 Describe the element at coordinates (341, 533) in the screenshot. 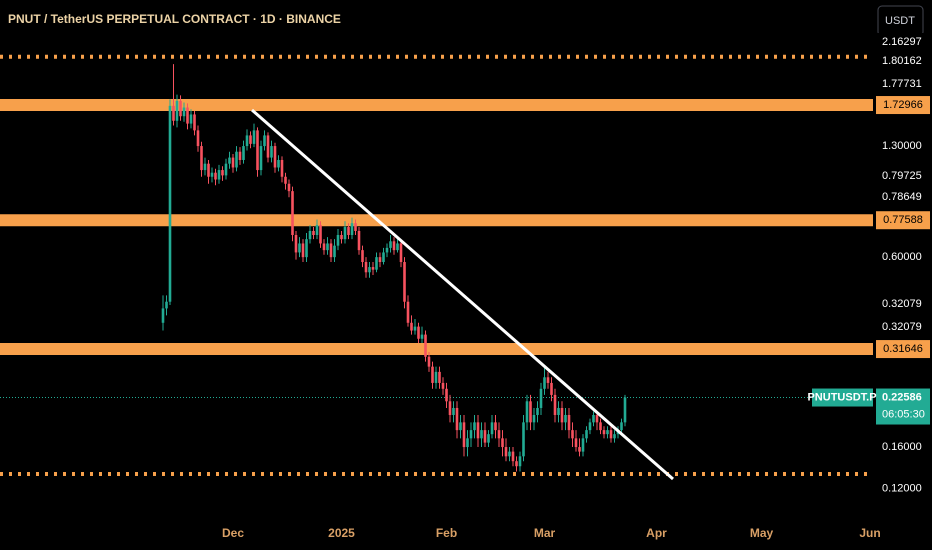

I see `x-tick-label: 2025` at that location.